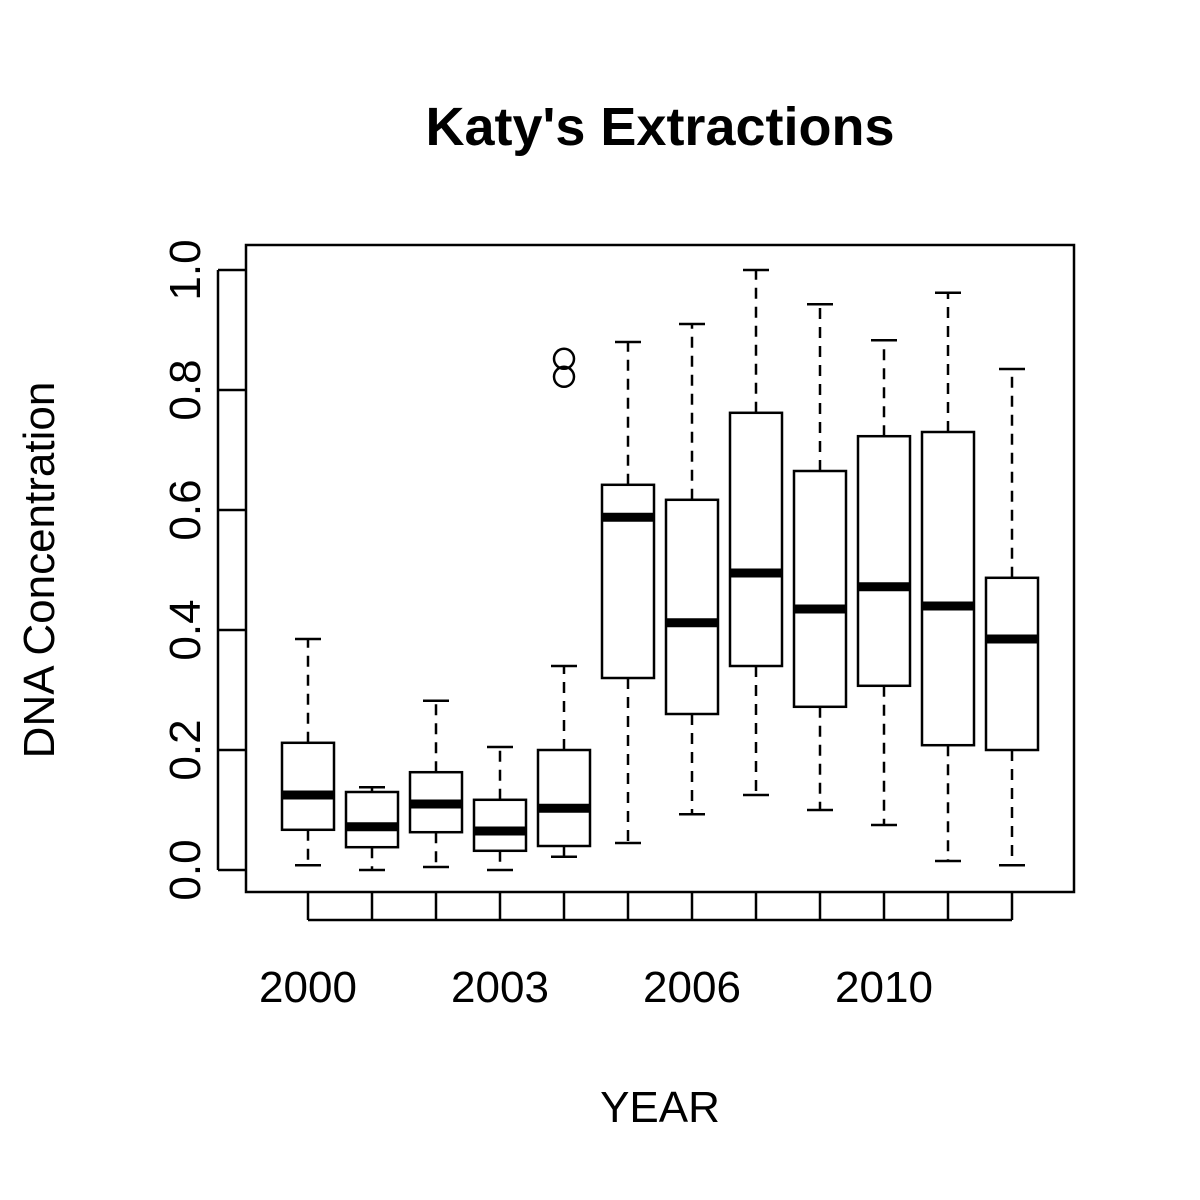 The width and height of the screenshot is (1200, 1200). I want to click on y-tick-label: 0.8, so click(185, 389).